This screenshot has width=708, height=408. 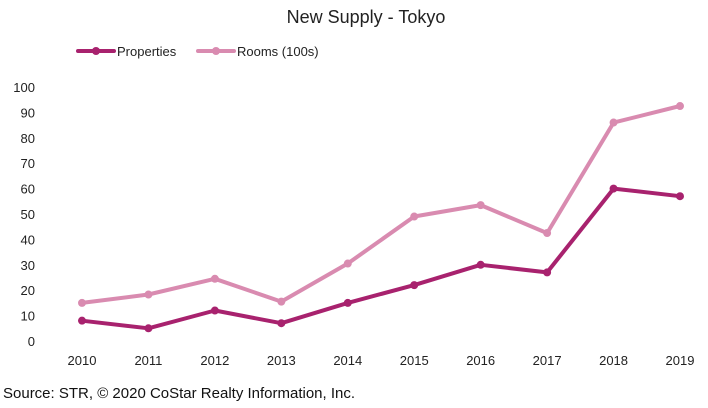 I want to click on legend: Properties Rooms (100s), so click(x=197, y=51).